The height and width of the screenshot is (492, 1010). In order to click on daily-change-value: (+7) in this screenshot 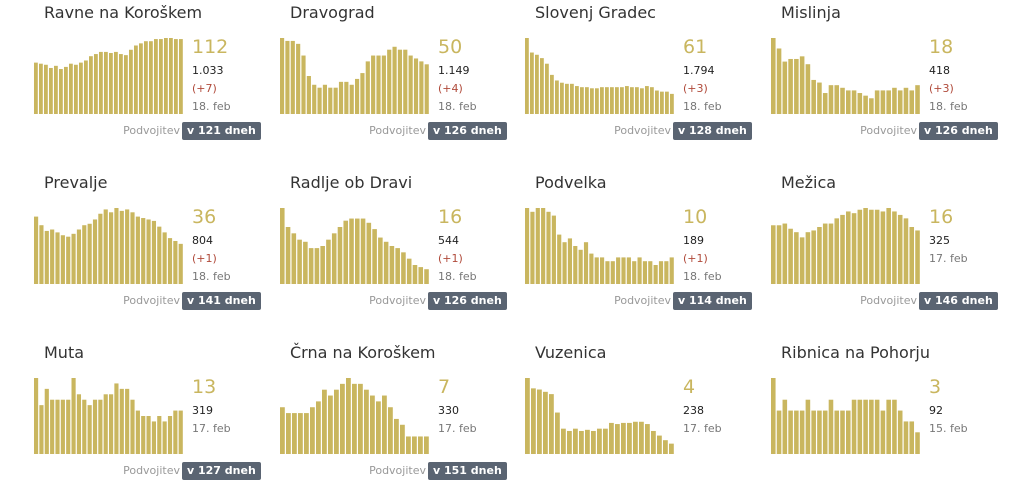, I will do `click(204, 88)`.